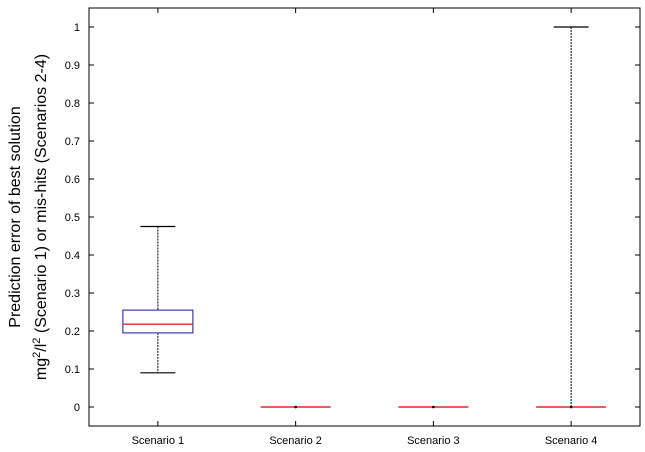 The width and height of the screenshot is (645, 452). I want to click on y-tick-label: 0.9, so click(72, 66).